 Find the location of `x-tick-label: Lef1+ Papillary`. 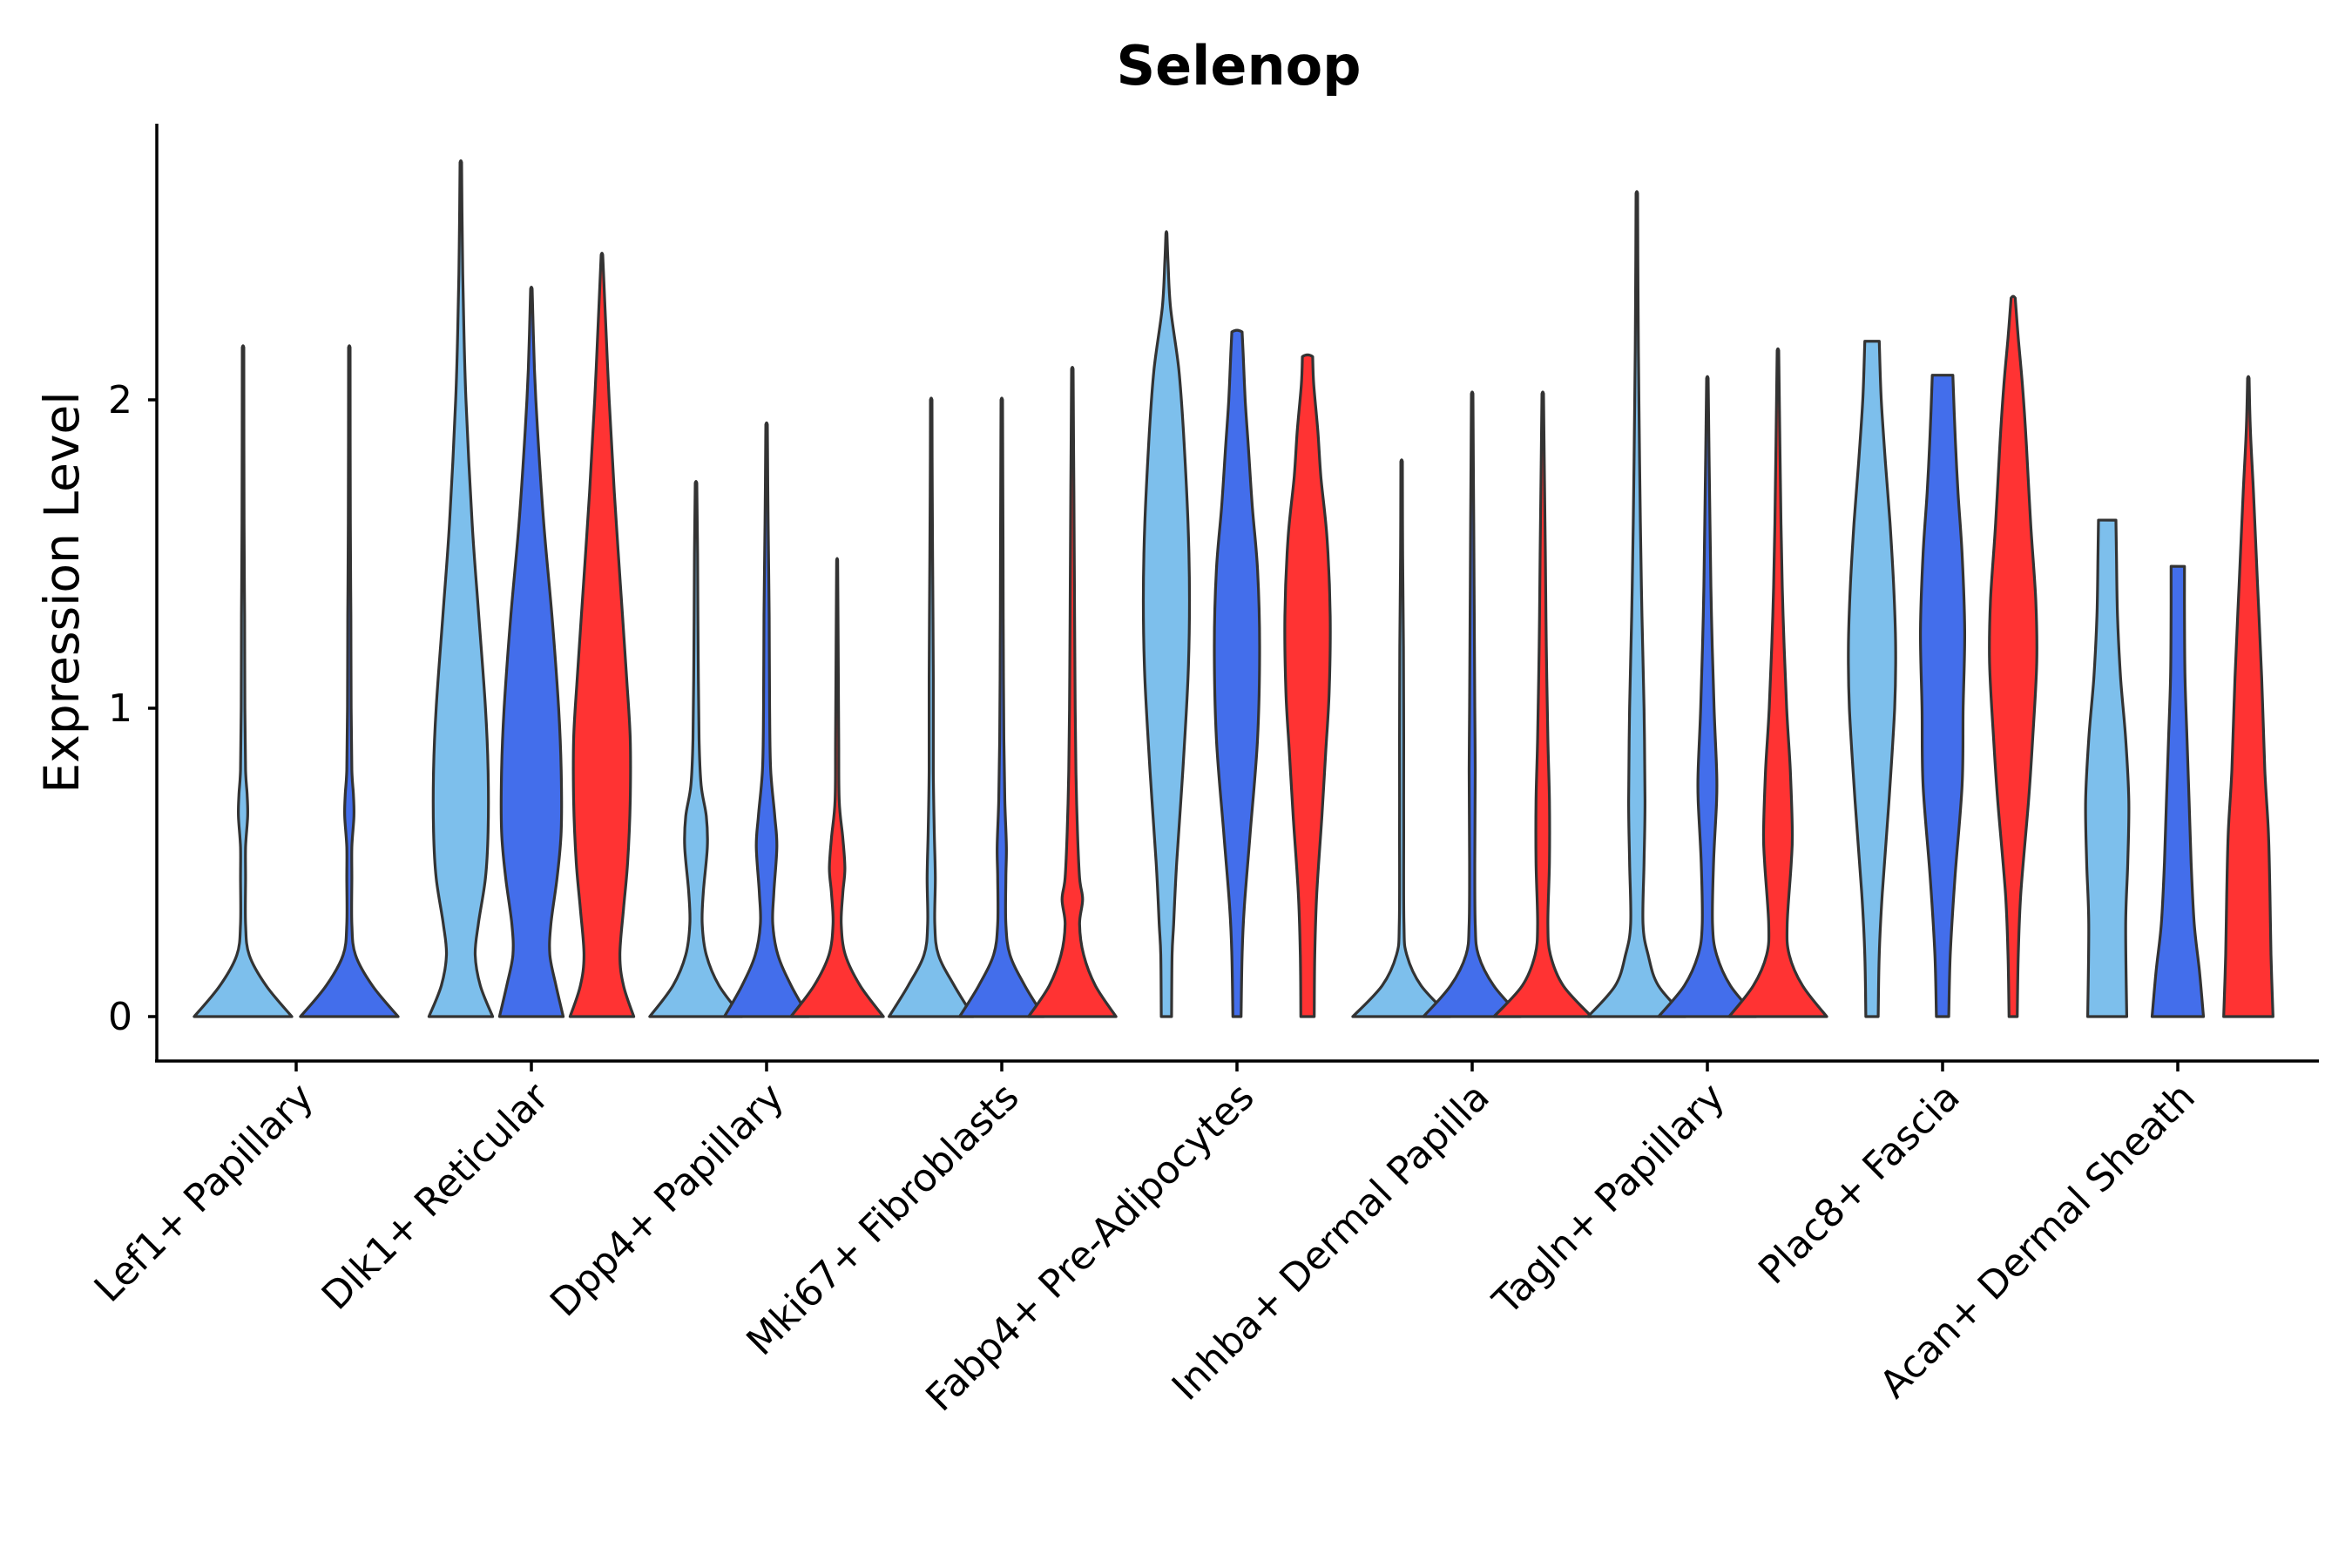

x-tick-label: Lef1+ Papillary is located at coordinates (204, 1193).